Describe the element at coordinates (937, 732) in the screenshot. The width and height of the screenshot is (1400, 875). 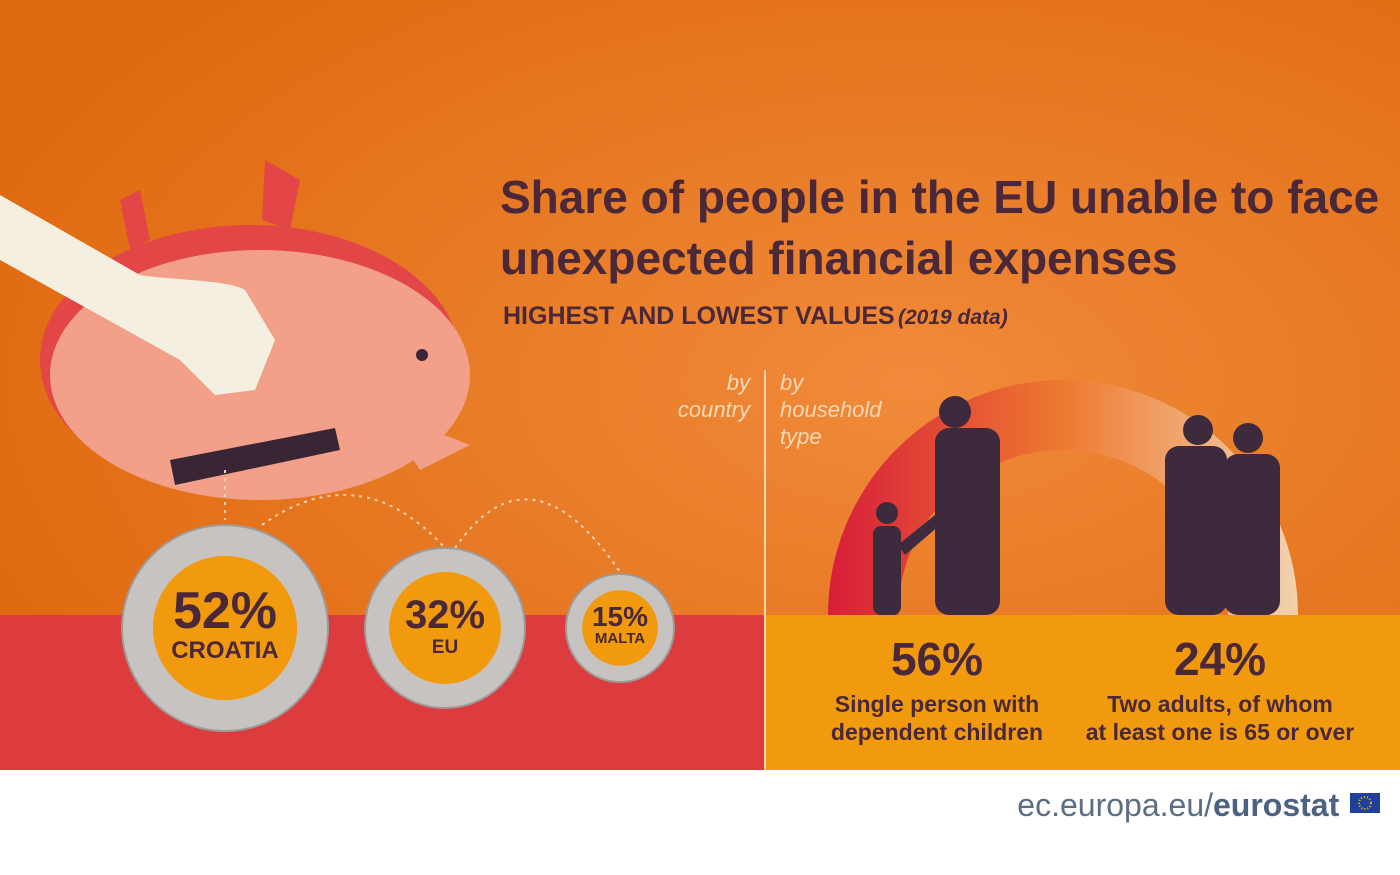
I see `household-label: dependent children` at that location.